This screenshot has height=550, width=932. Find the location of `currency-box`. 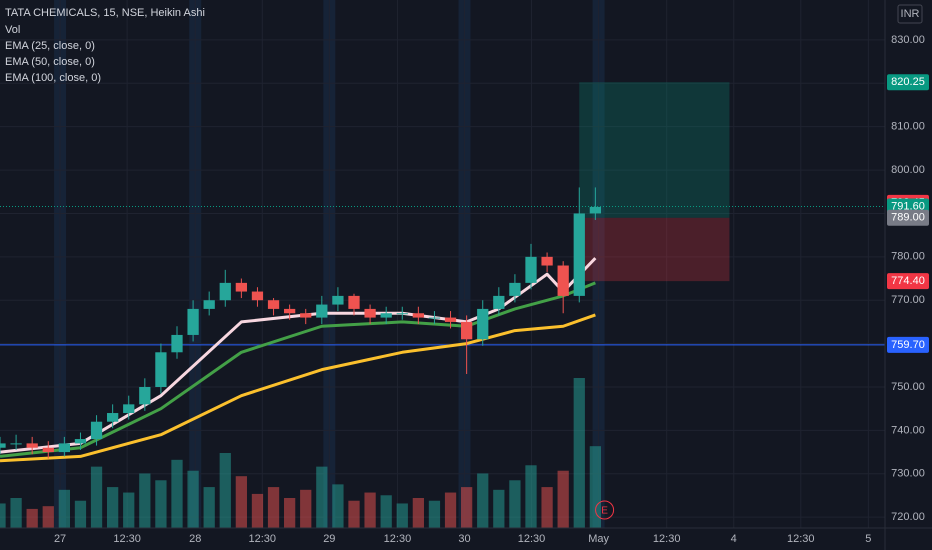

currency-box is located at coordinates (910, 14).